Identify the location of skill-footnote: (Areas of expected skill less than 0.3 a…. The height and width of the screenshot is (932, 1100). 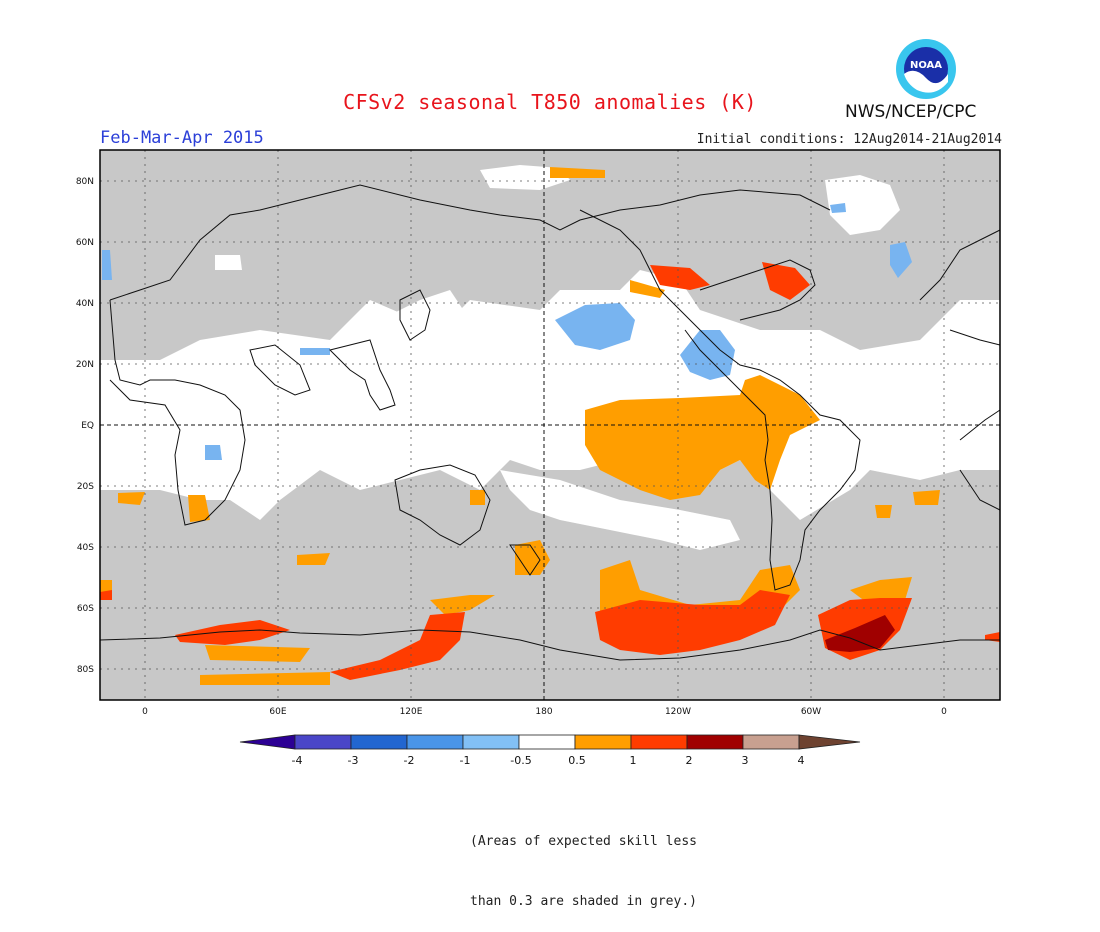
(583, 862).